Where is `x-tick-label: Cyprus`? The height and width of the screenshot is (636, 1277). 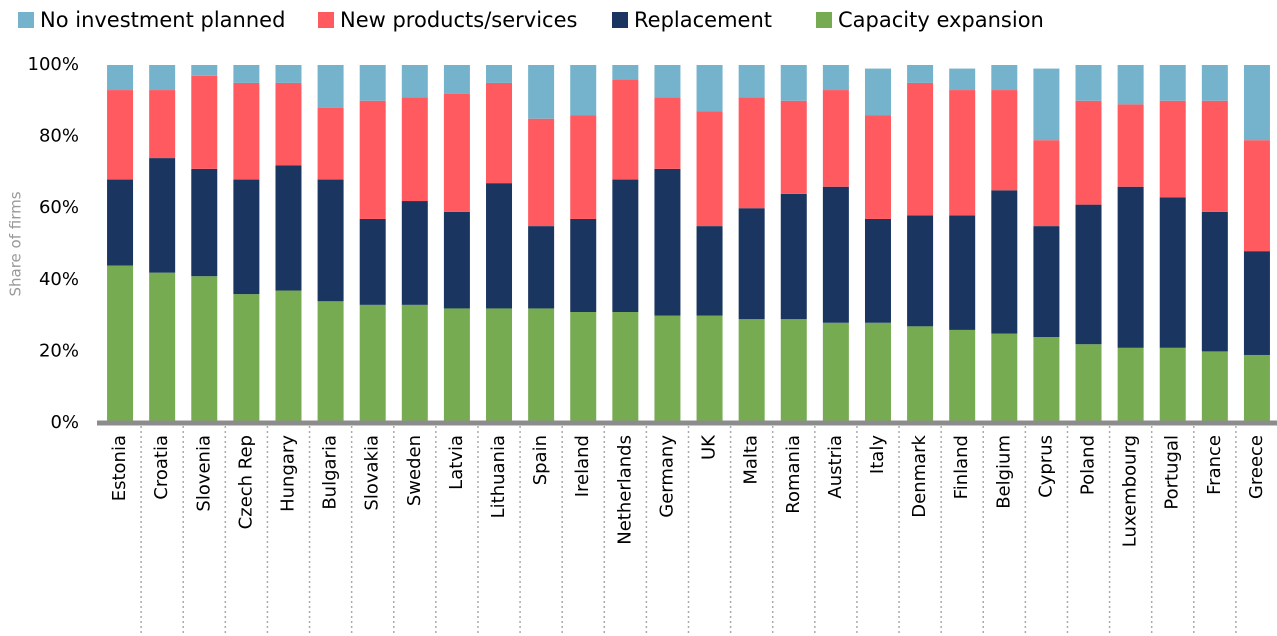
x-tick-label: Cyprus is located at coordinates (1045, 466).